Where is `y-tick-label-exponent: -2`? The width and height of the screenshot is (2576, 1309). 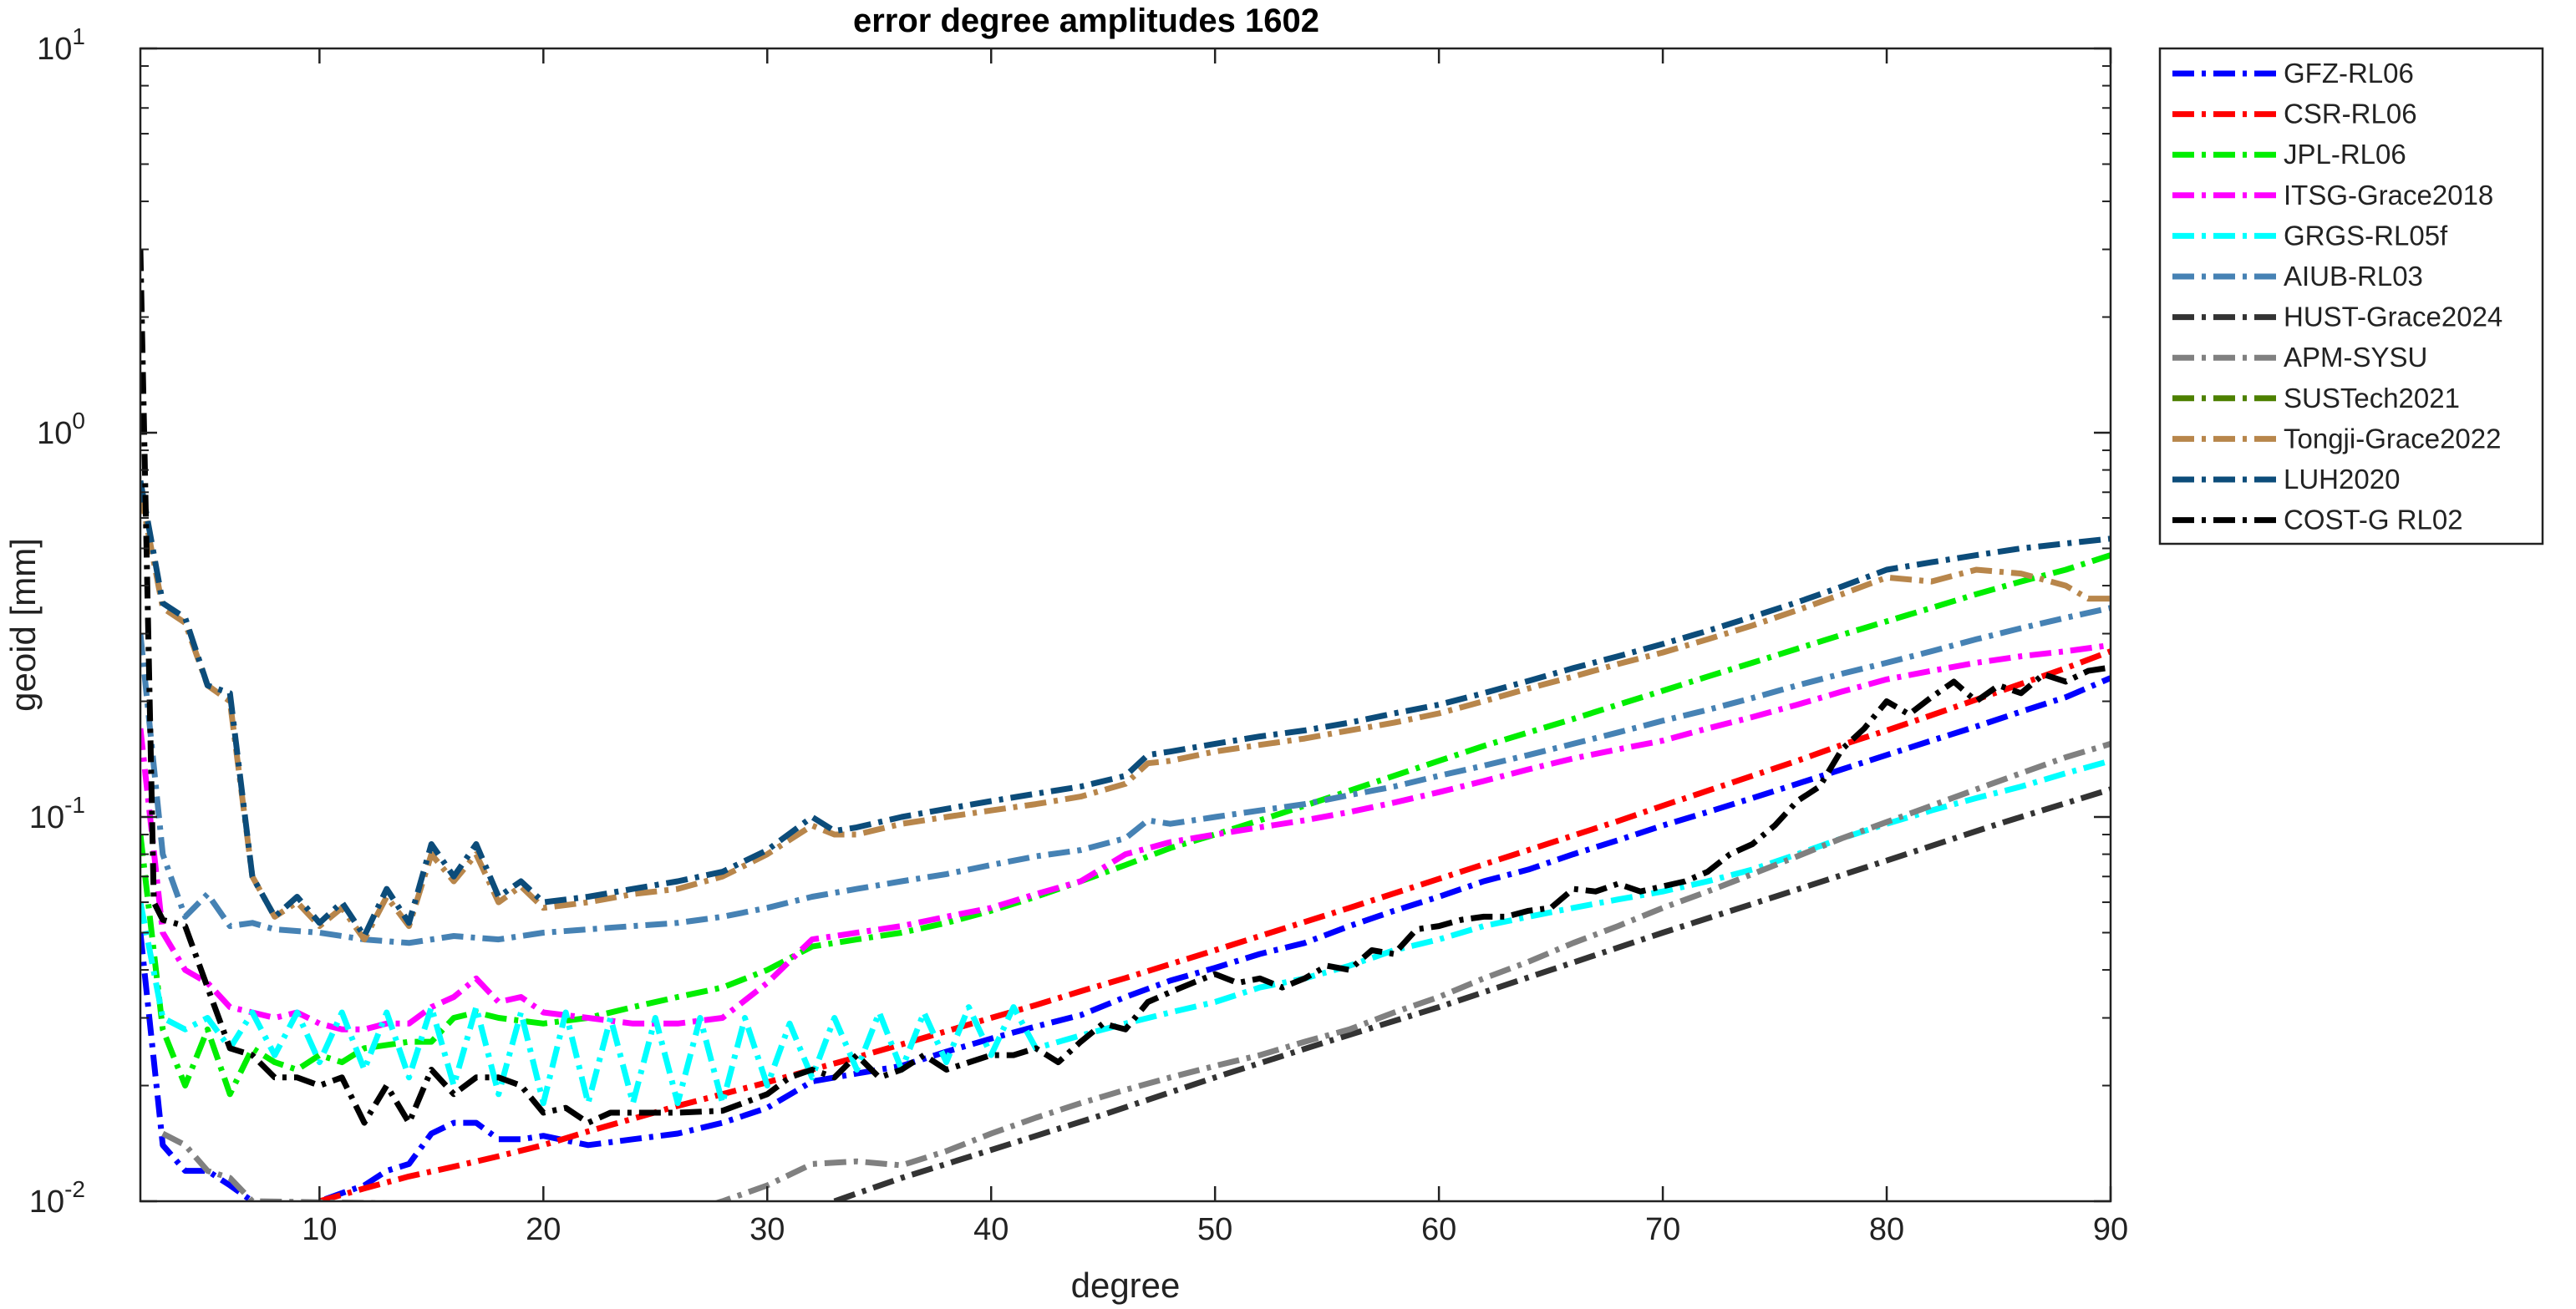
y-tick-label-exponent: -2 is located at coordinates (74, 1189).